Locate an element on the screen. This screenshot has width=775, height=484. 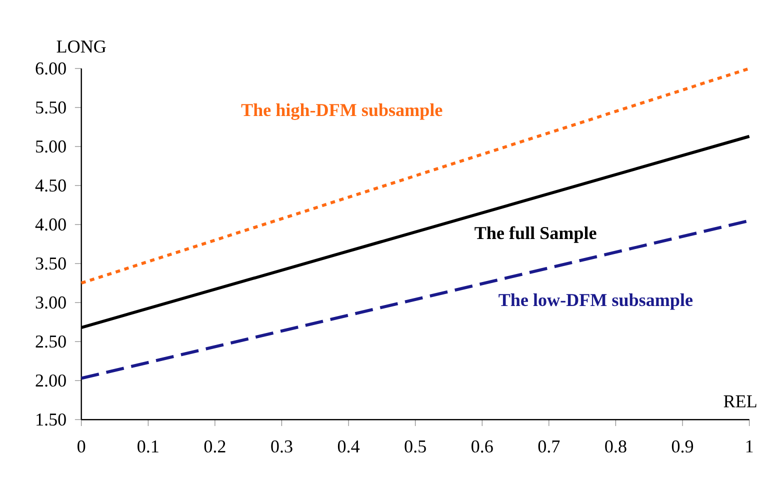
y-tick-label: 4.50 is located at coordinates (50, 185).